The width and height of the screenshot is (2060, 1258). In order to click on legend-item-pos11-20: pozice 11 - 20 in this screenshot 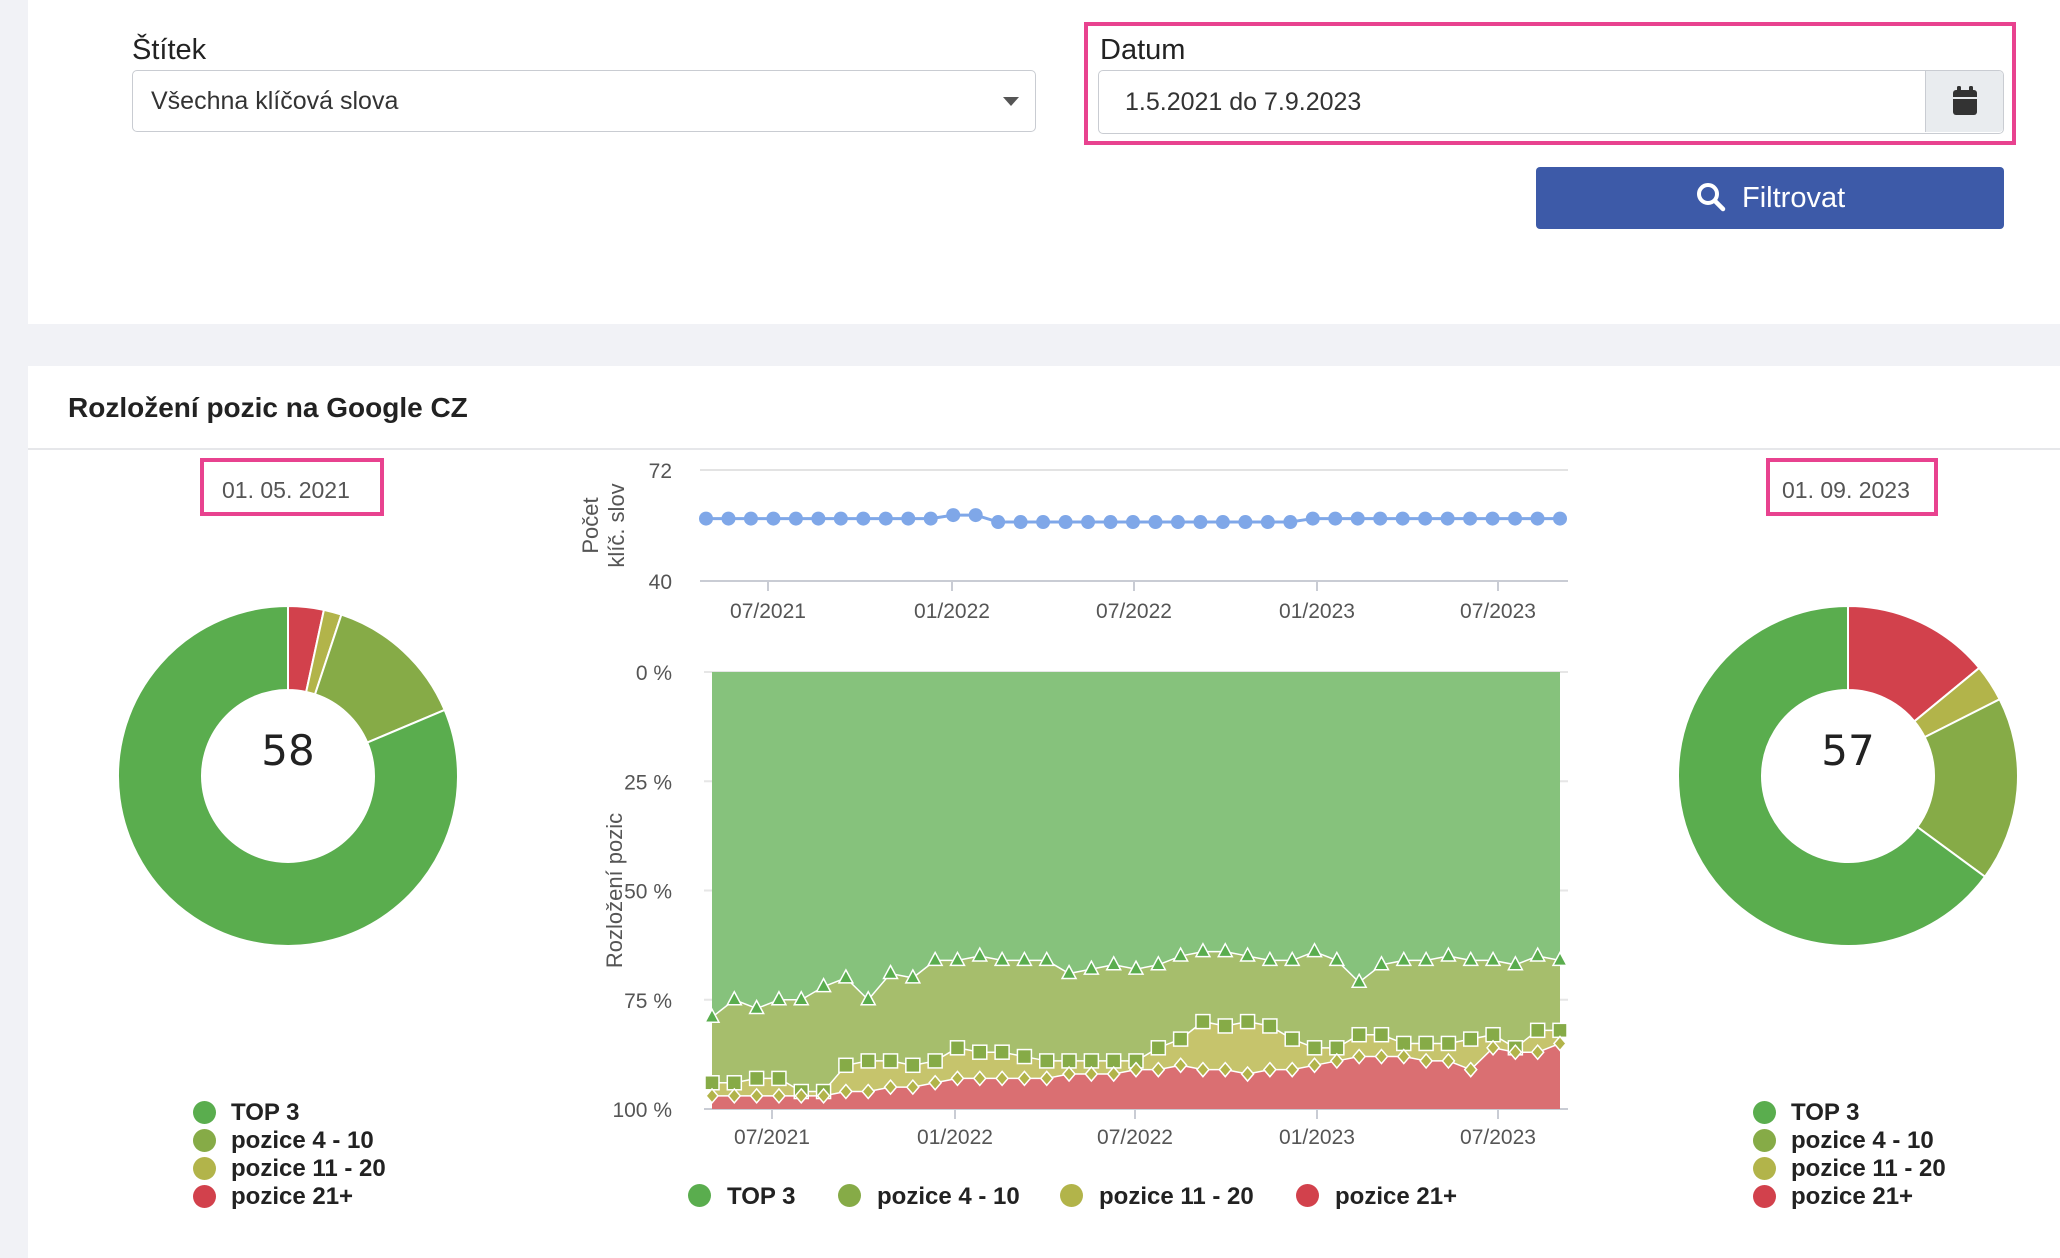, I will do `click(1157, 1197)`.